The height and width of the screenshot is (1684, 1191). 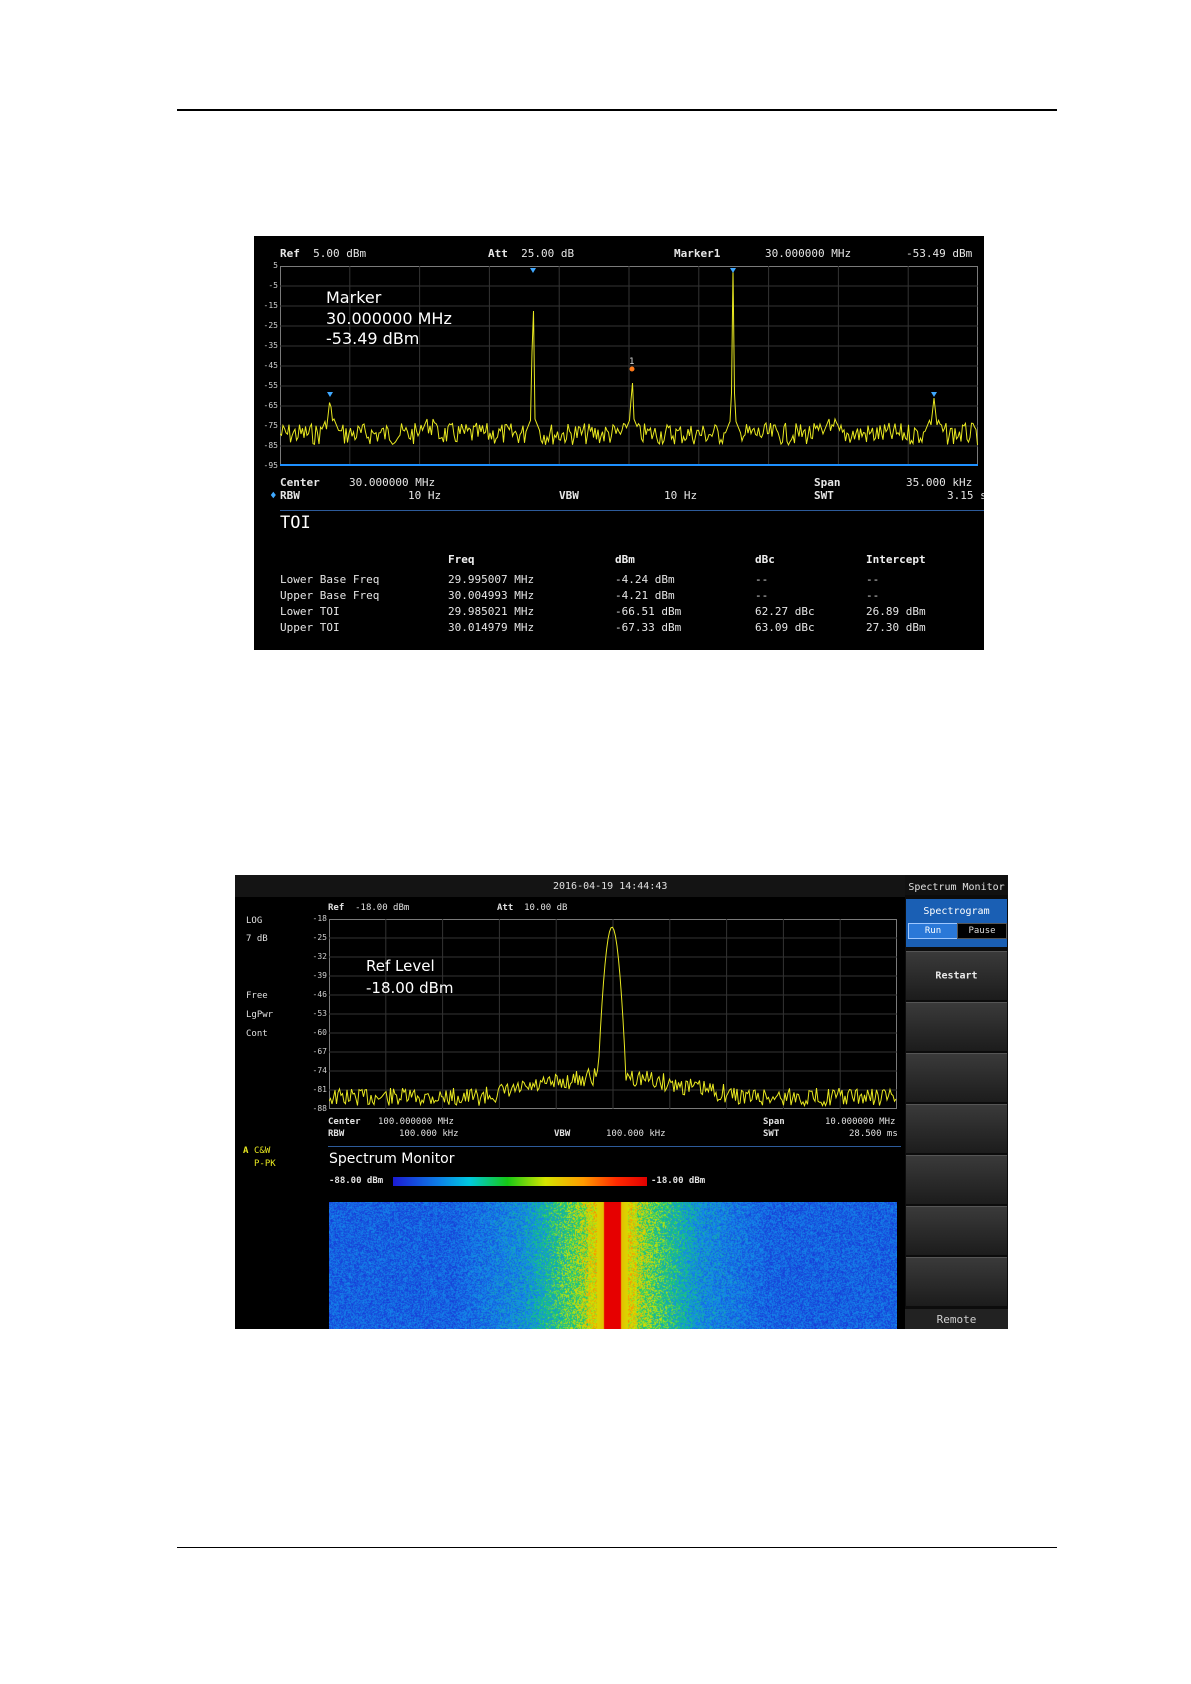 I want to click on restart-label: Restart, so click(x=956, y=976).